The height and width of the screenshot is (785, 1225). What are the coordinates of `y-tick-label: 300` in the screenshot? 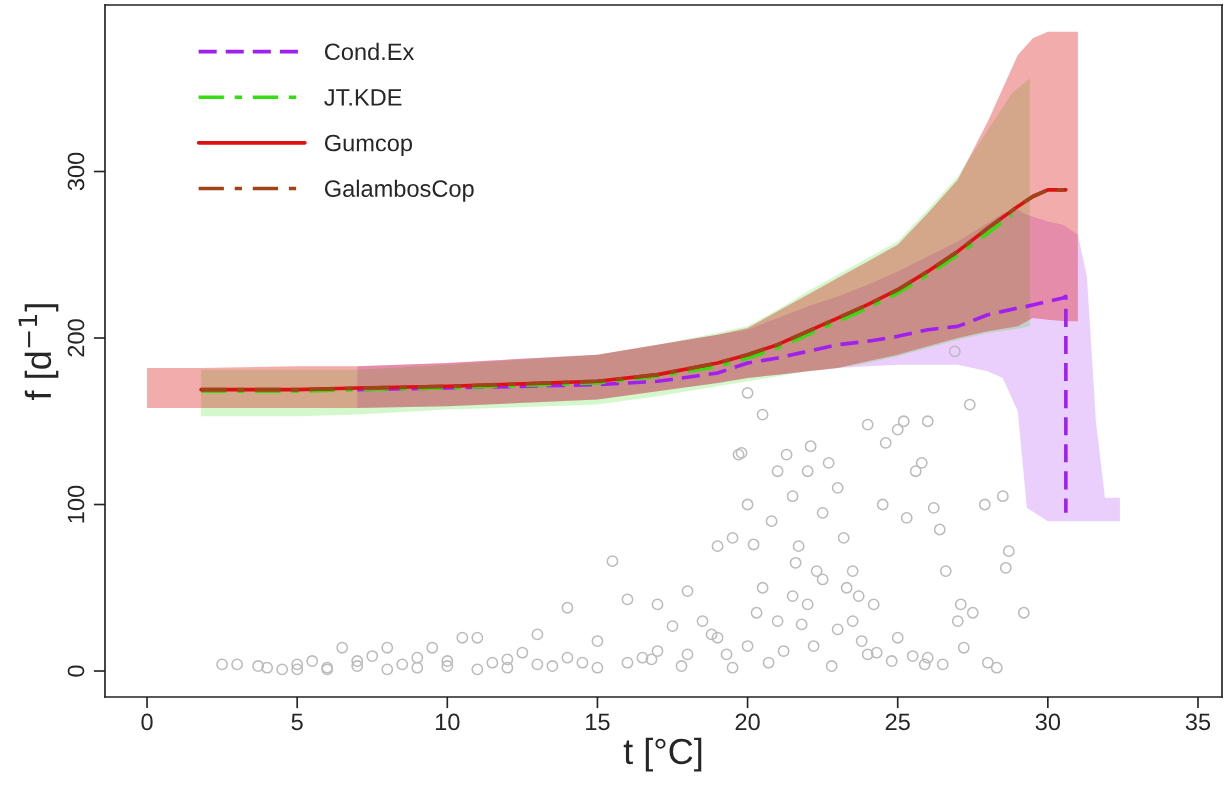 It's located at (76, 171).